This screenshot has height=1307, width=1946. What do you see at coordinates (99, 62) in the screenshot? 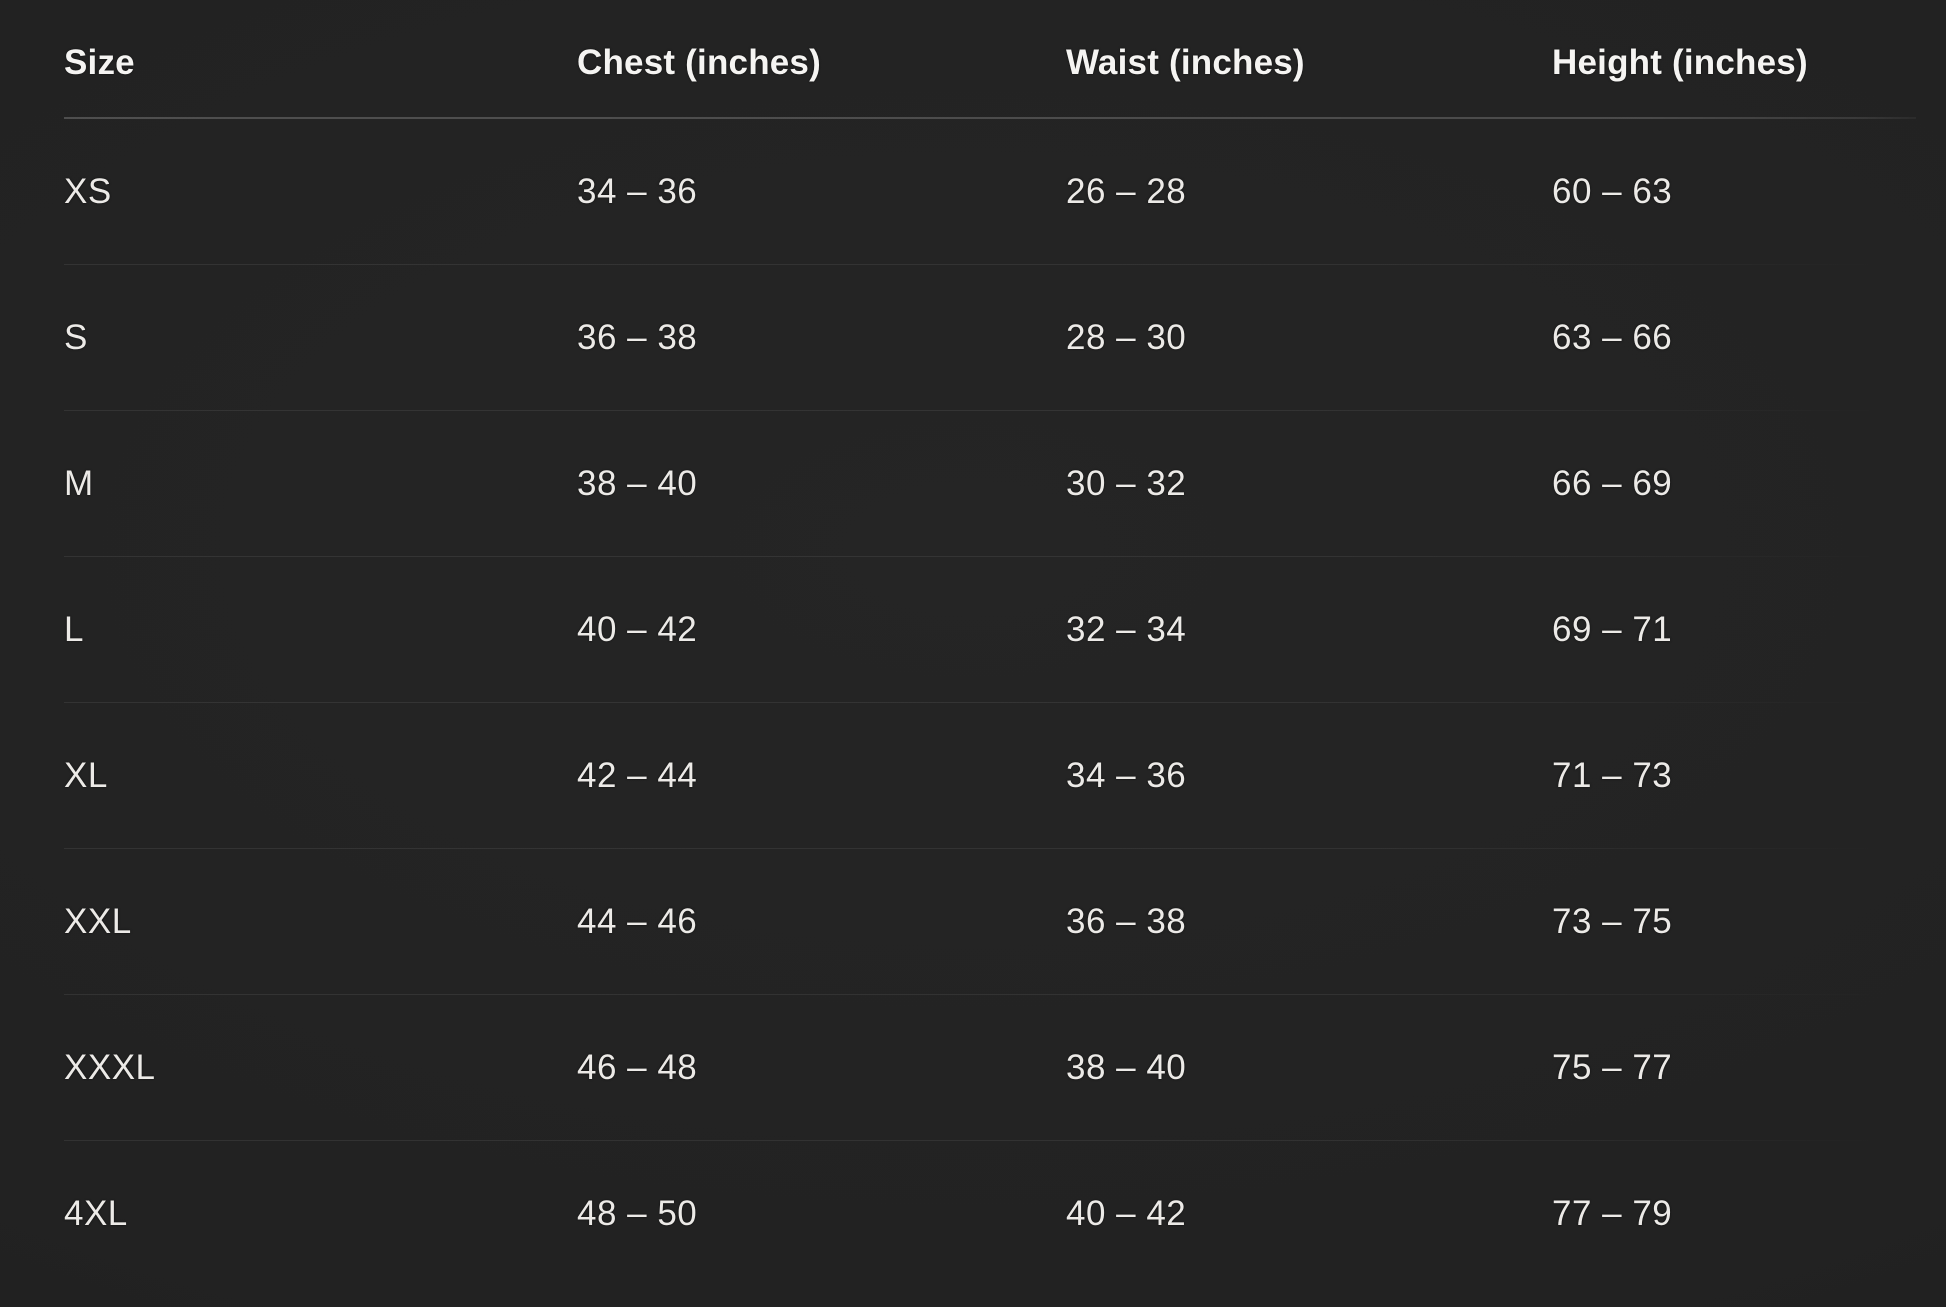
I see `column-header-size: Size` at bounding box center [99, 62].